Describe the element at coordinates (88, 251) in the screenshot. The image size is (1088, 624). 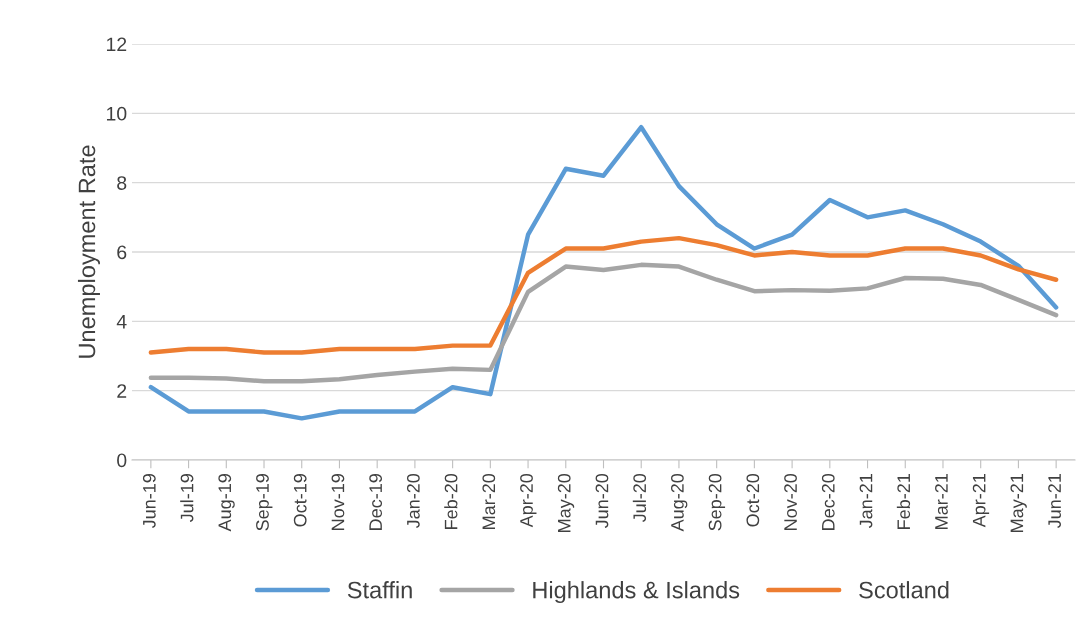
I see `y-axis-title: Unemployment Rate` at that location.